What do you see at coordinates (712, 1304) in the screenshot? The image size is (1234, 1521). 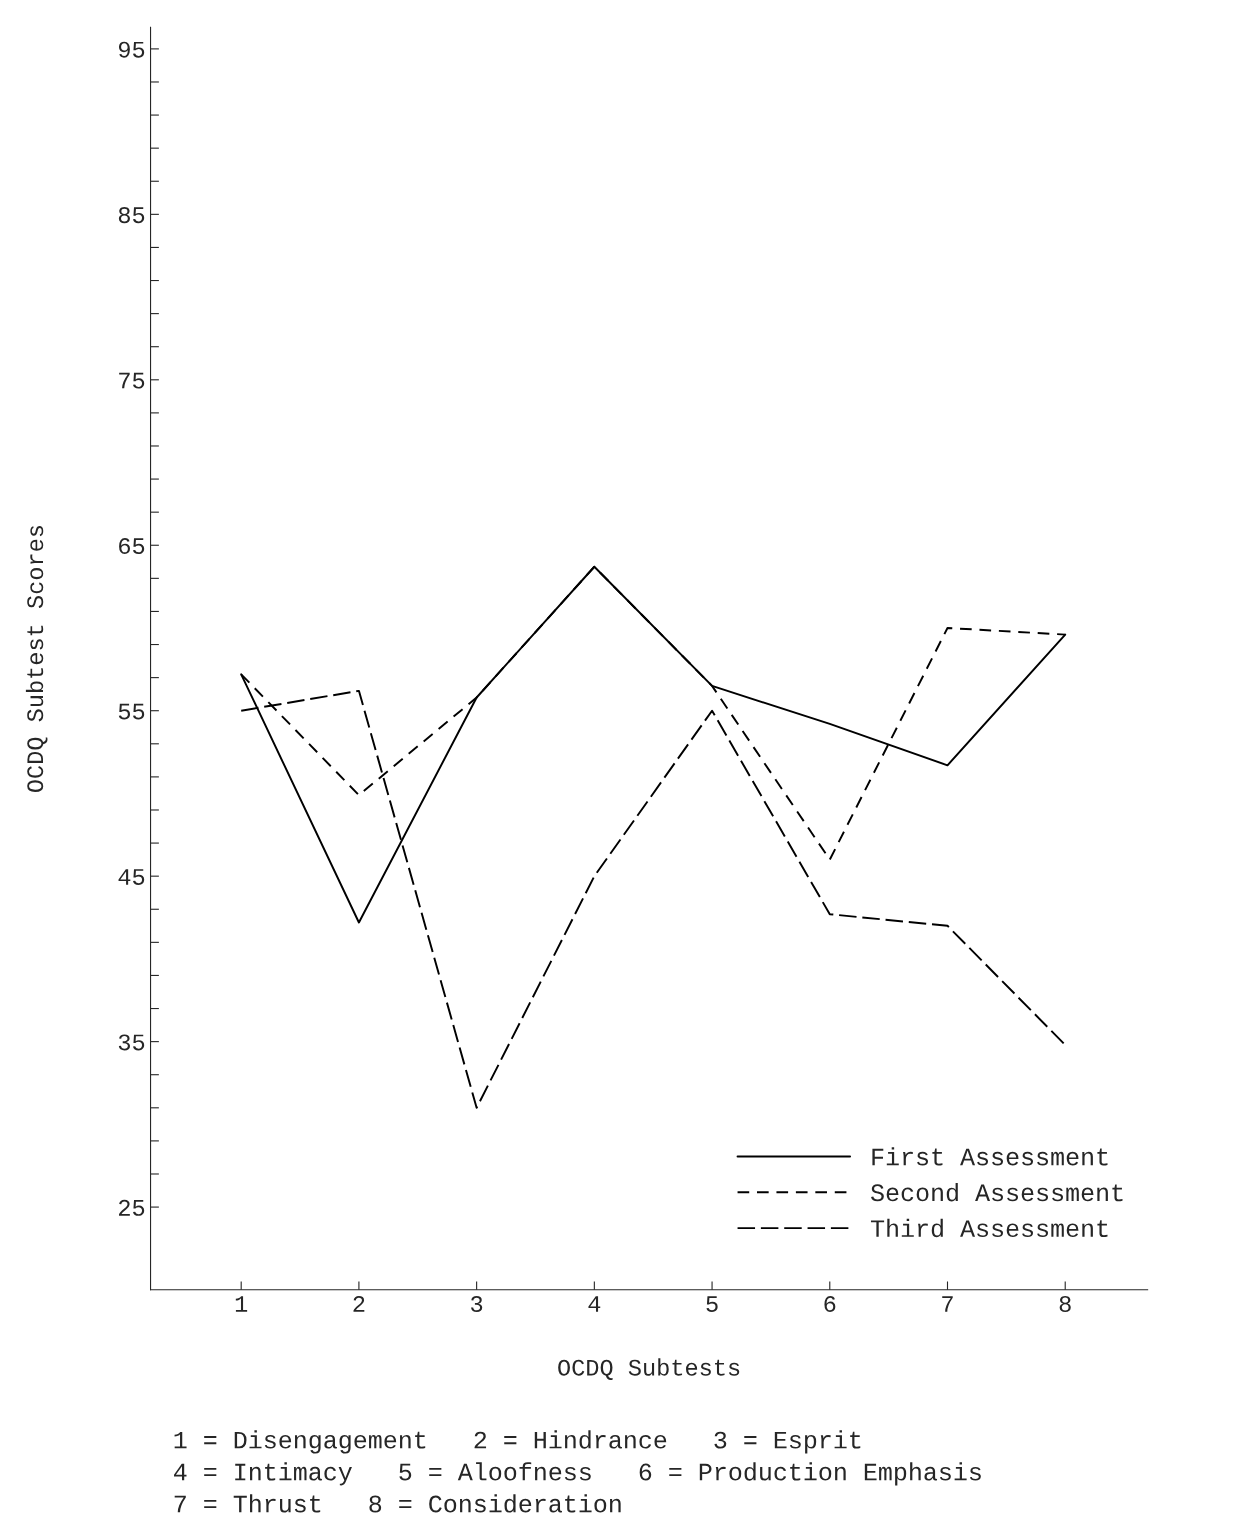 I see `x-tick-label: 5` at bounding box center [712, 1304].